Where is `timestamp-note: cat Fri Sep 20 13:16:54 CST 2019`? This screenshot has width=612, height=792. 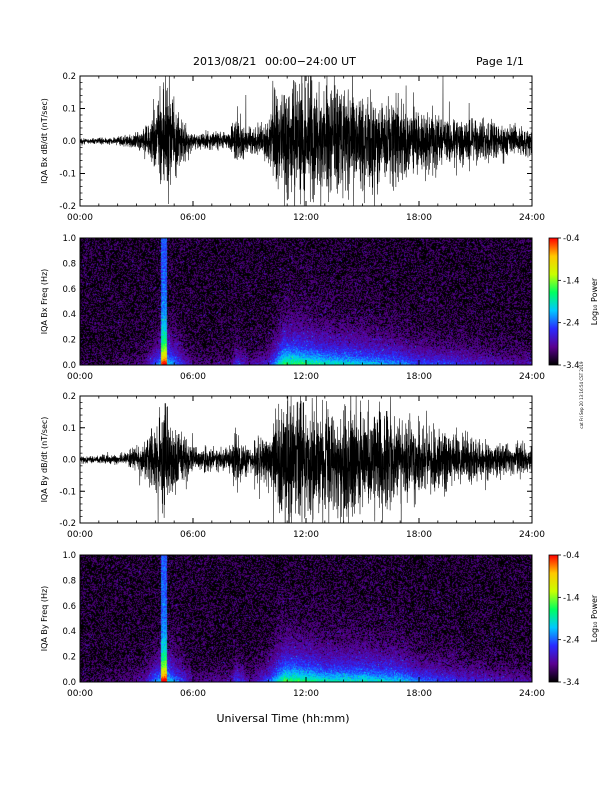
timestamp-note: cat Fri Sep 20 13:16:54 CST 2019 is located at coordinates (581, 395).